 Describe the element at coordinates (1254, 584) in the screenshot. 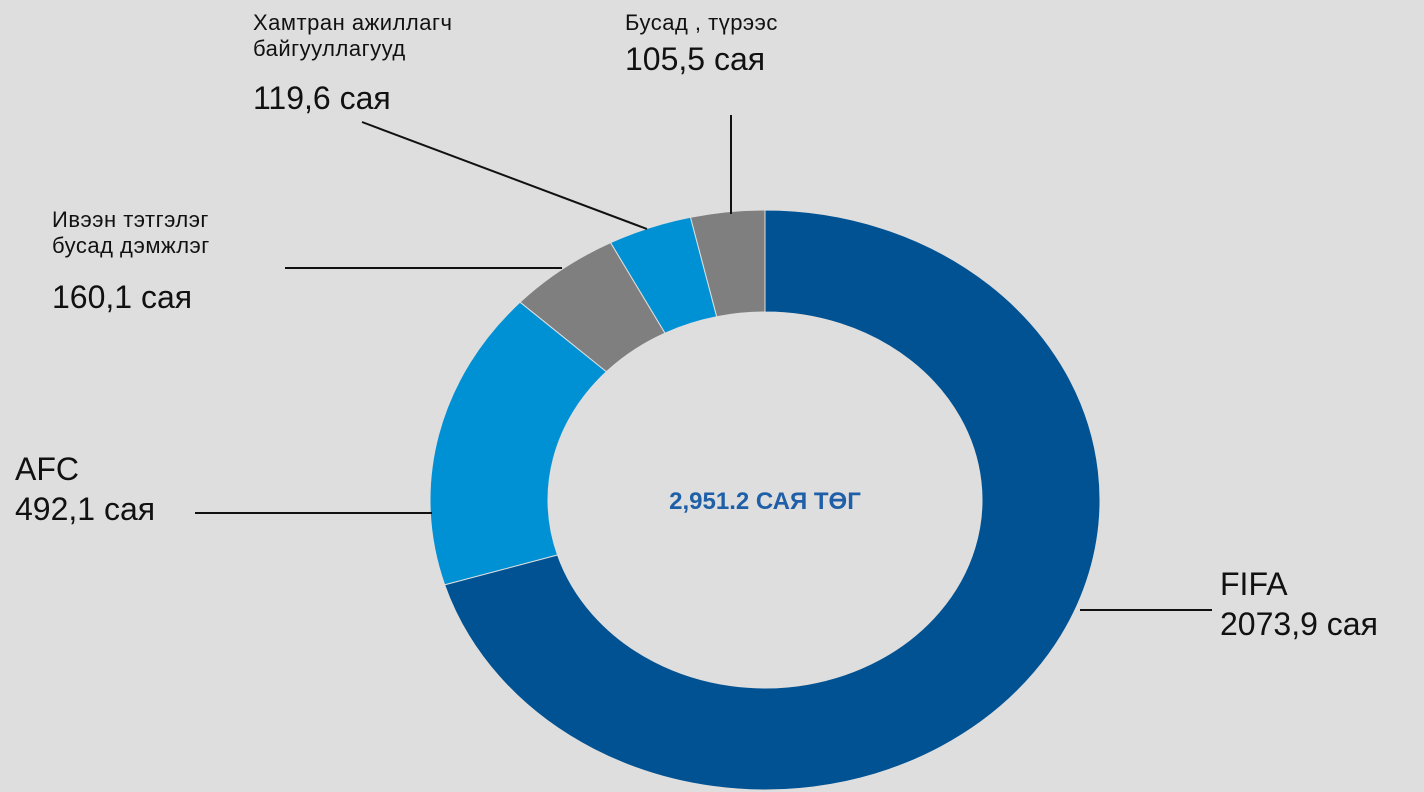

I see `category-label: FIFA` at that location.